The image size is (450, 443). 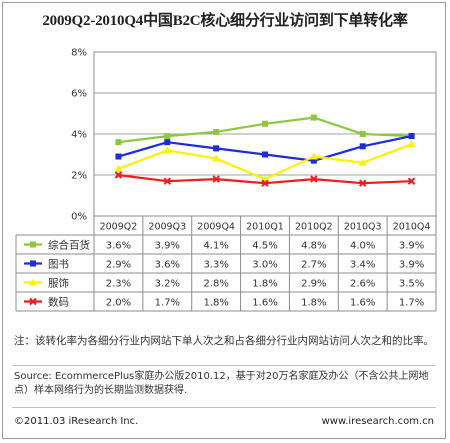 What do you see at coordinates (215, 283) in the screenshot?
I see `data-label: 2.8%` at bounding box center [215, 283].